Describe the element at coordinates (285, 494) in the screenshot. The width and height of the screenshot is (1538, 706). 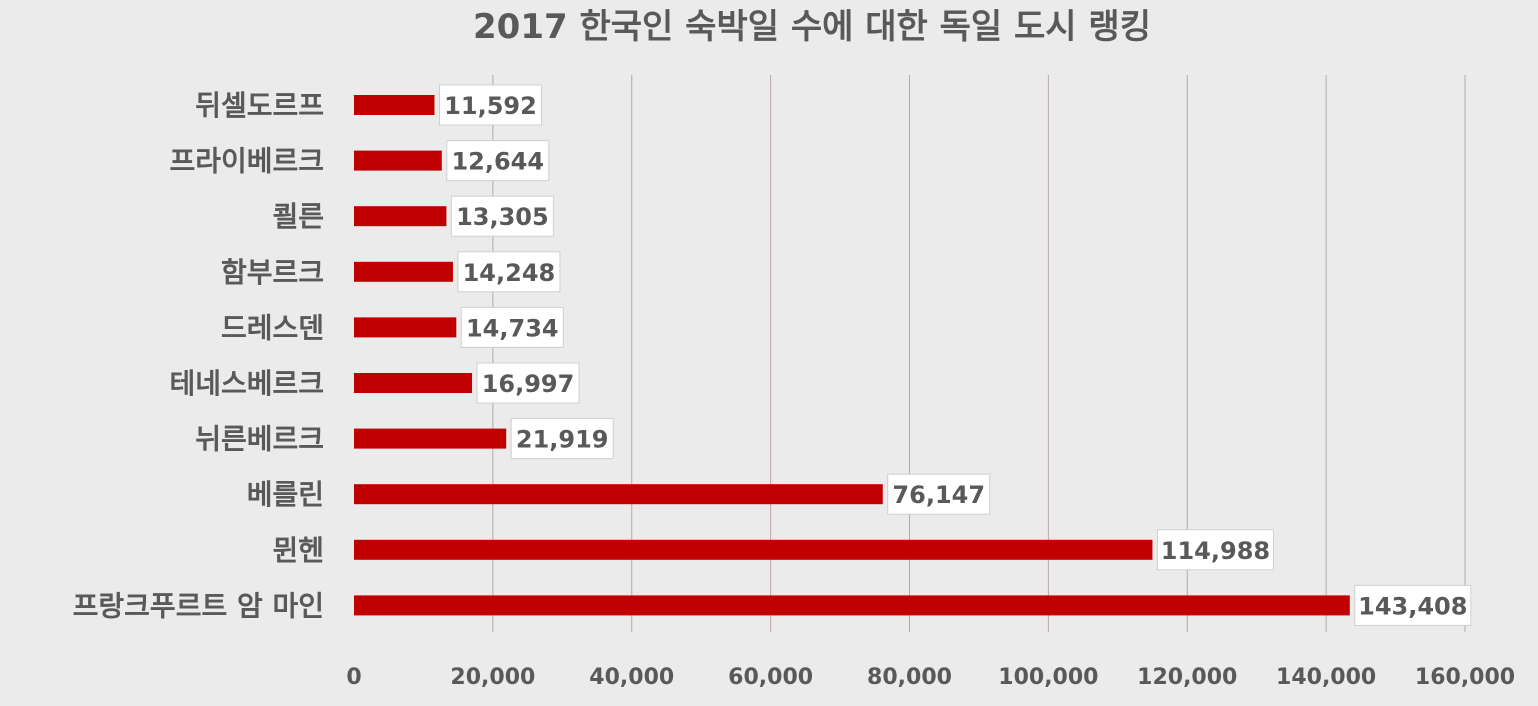
I see `category-label: 베를린` at that location.